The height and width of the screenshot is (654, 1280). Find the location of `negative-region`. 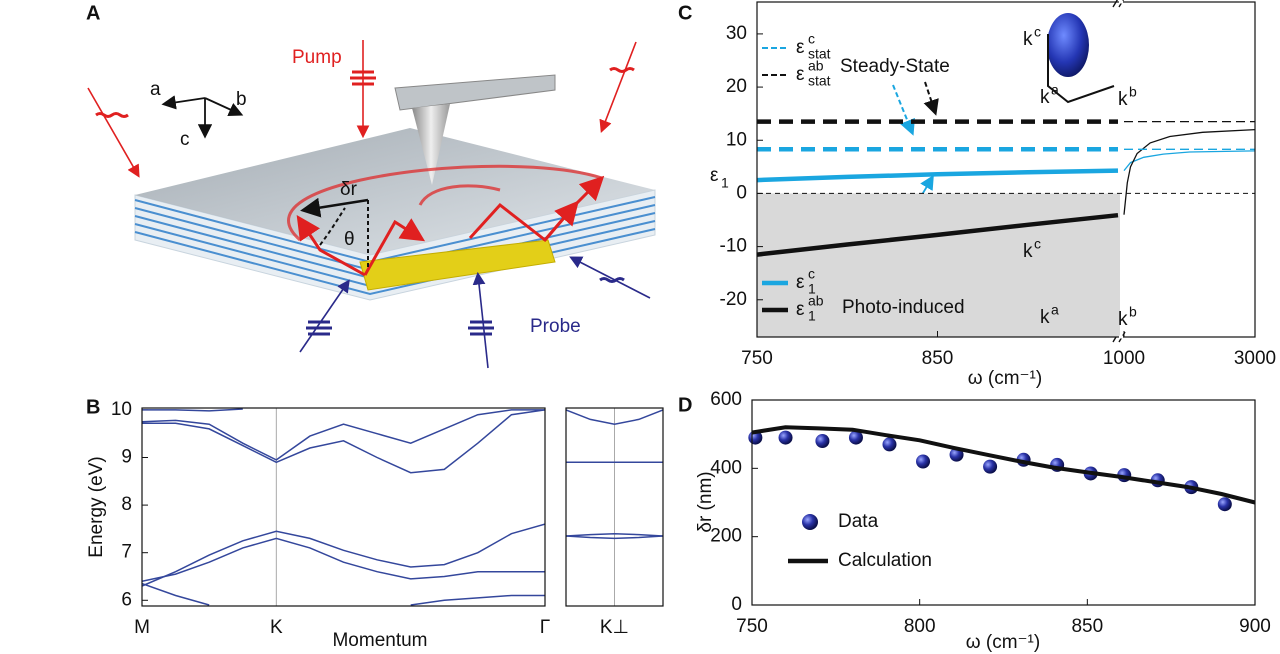

negative-region is located at coordinates (938, 265).